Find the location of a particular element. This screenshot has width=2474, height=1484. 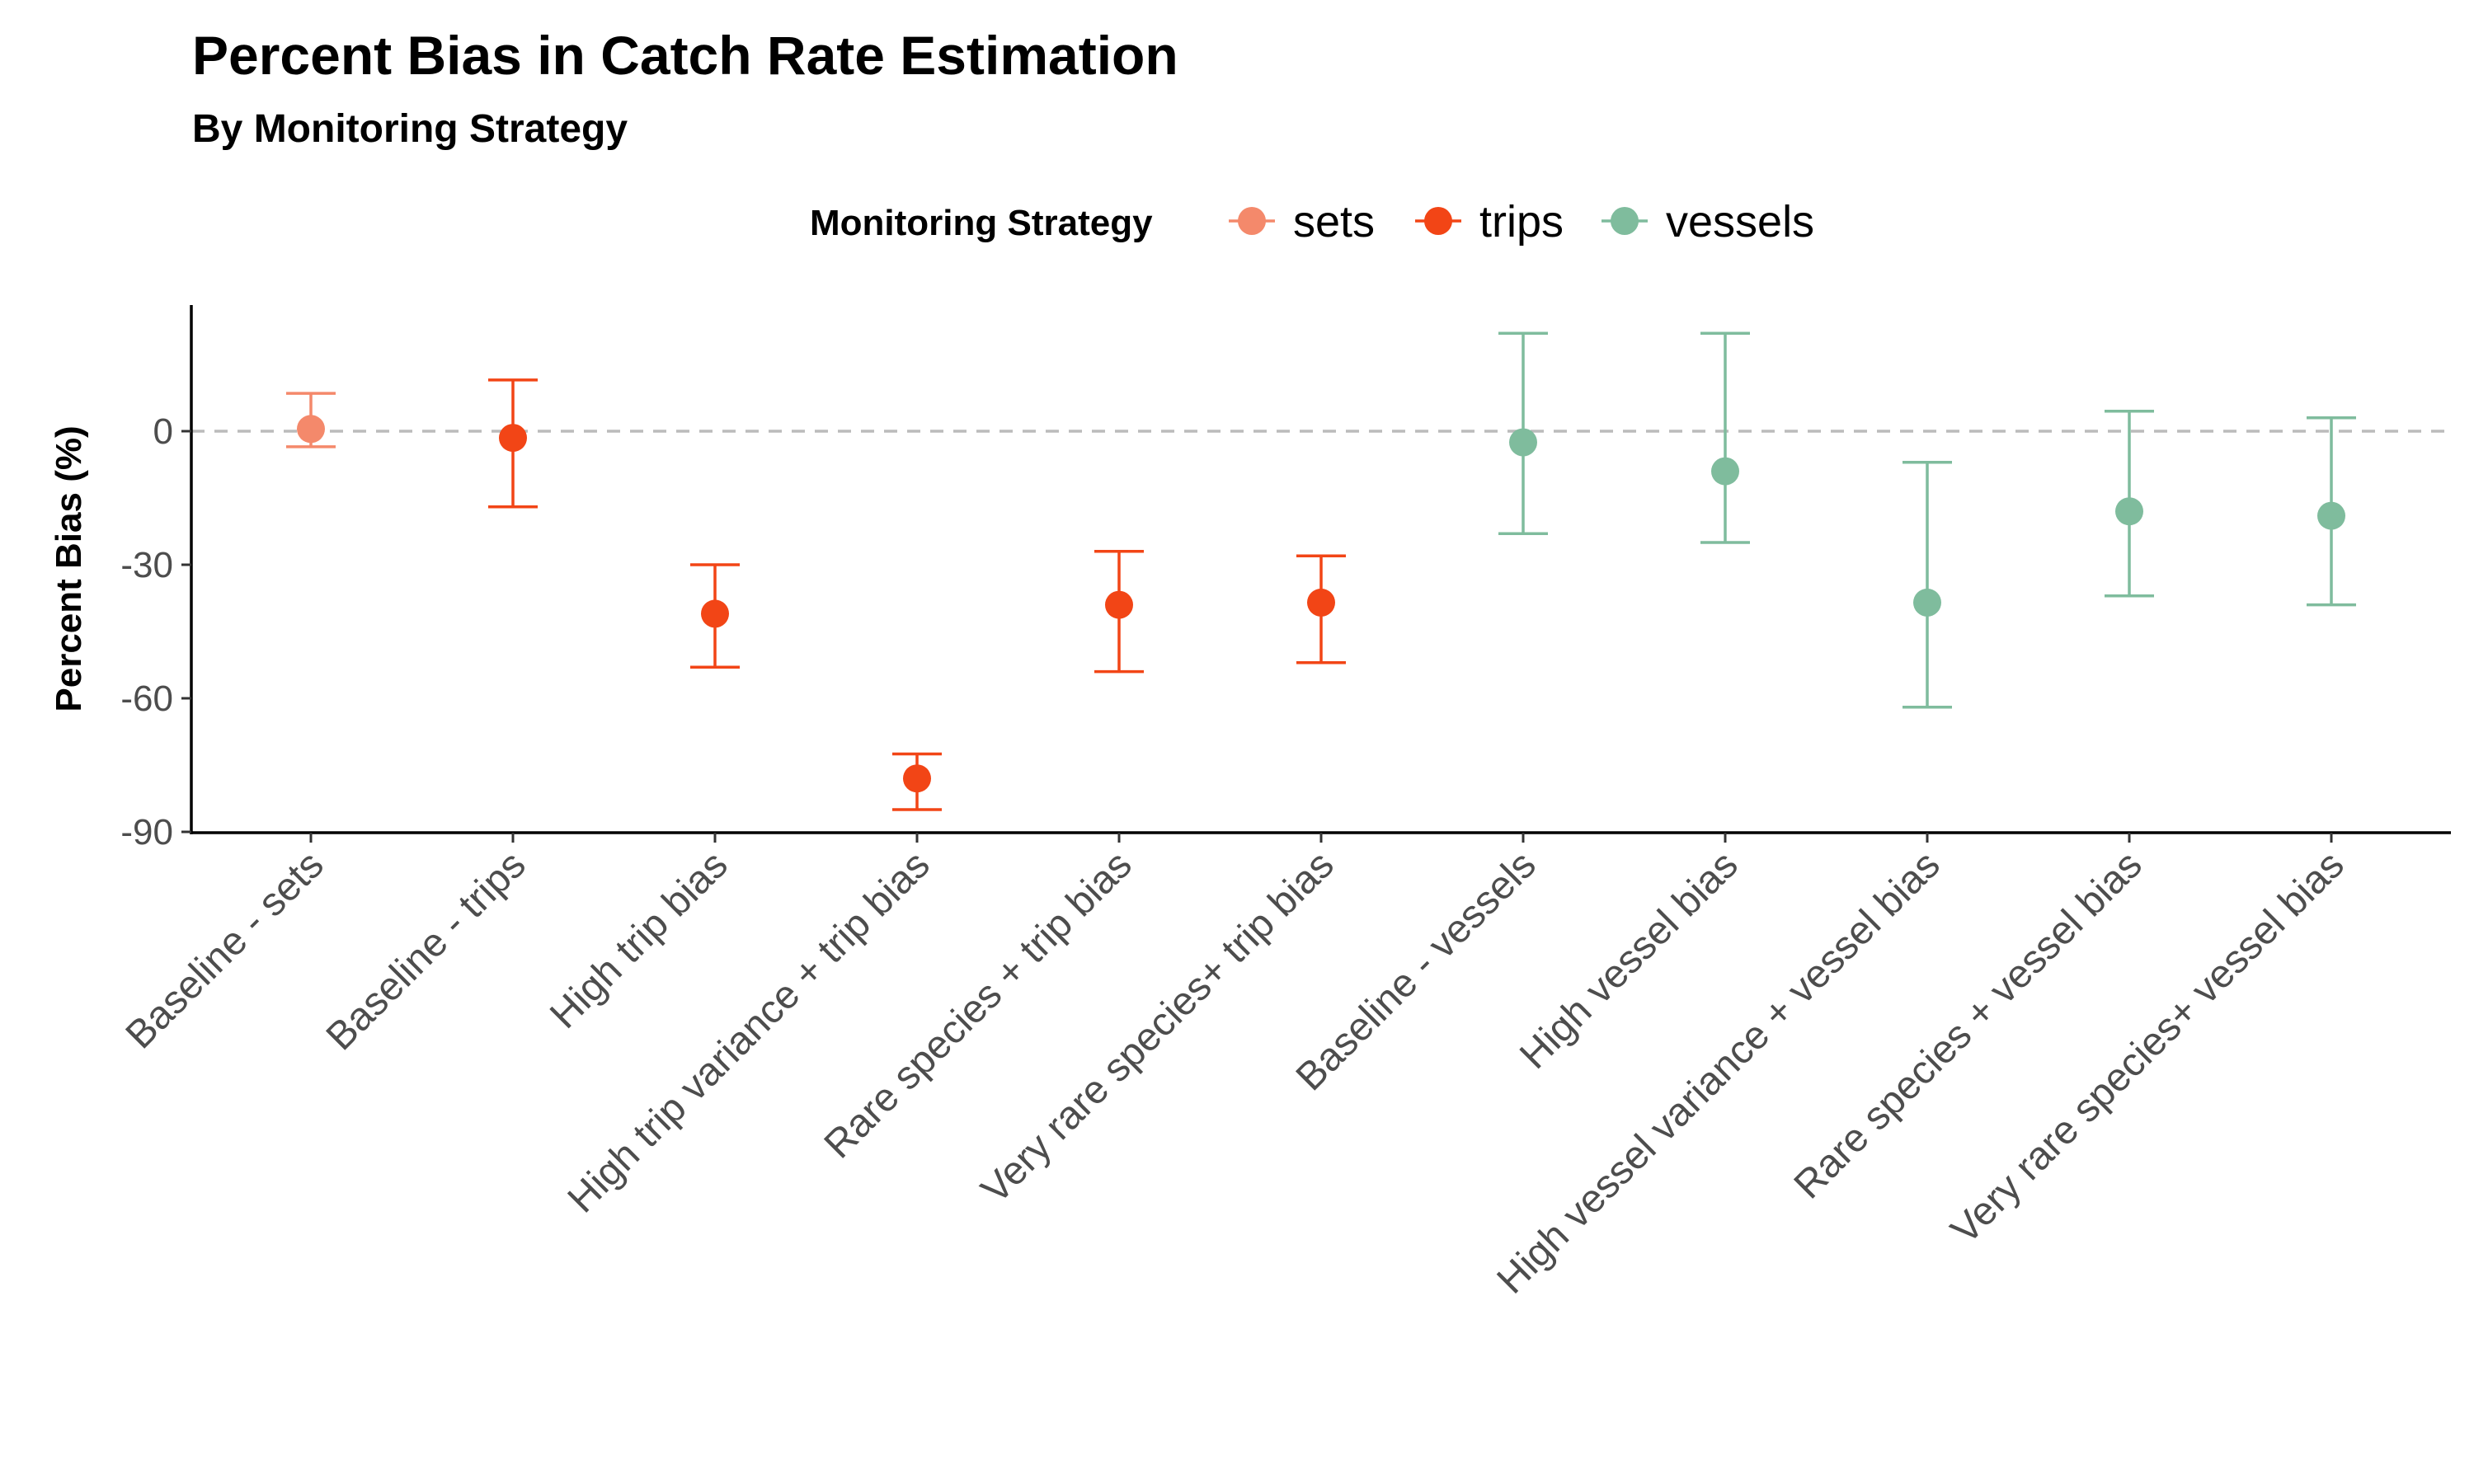

x-tick-label: High vessel variance + vessel bias is located at coordinates (1719, 1072).